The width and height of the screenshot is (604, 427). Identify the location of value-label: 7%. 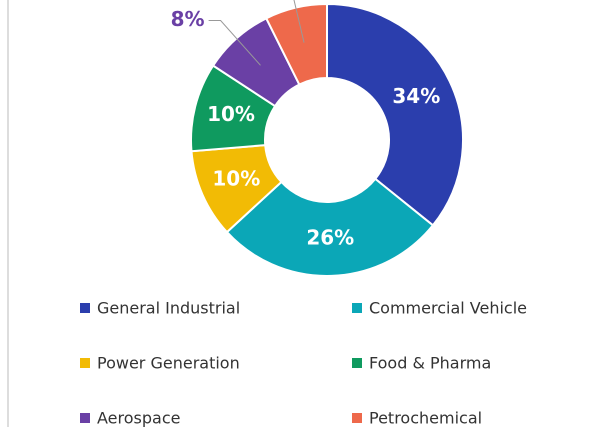
(260, 2).